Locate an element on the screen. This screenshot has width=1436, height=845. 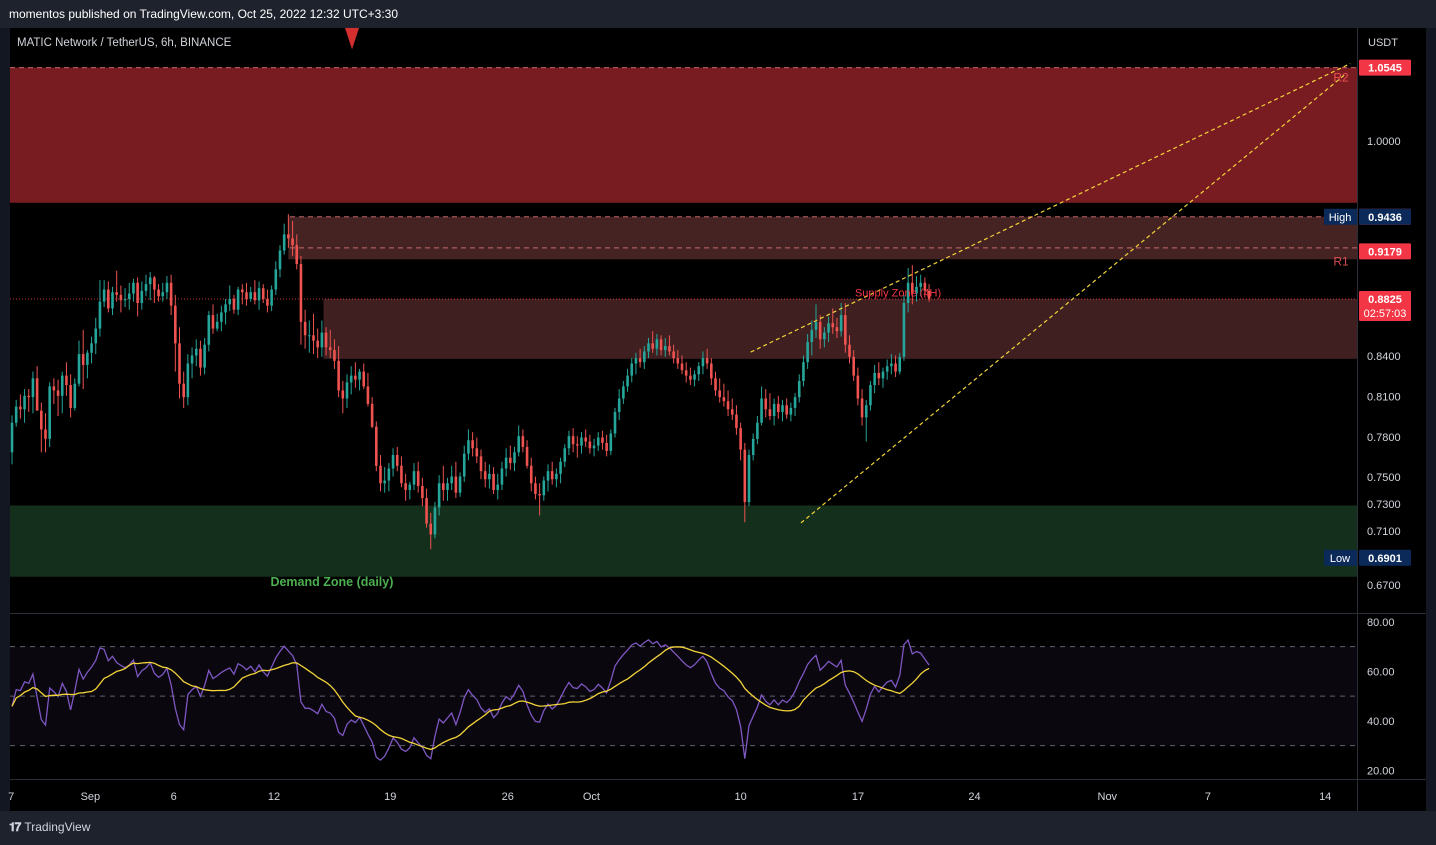
time-tick-label: 6 is located at coordinates (174, 797).